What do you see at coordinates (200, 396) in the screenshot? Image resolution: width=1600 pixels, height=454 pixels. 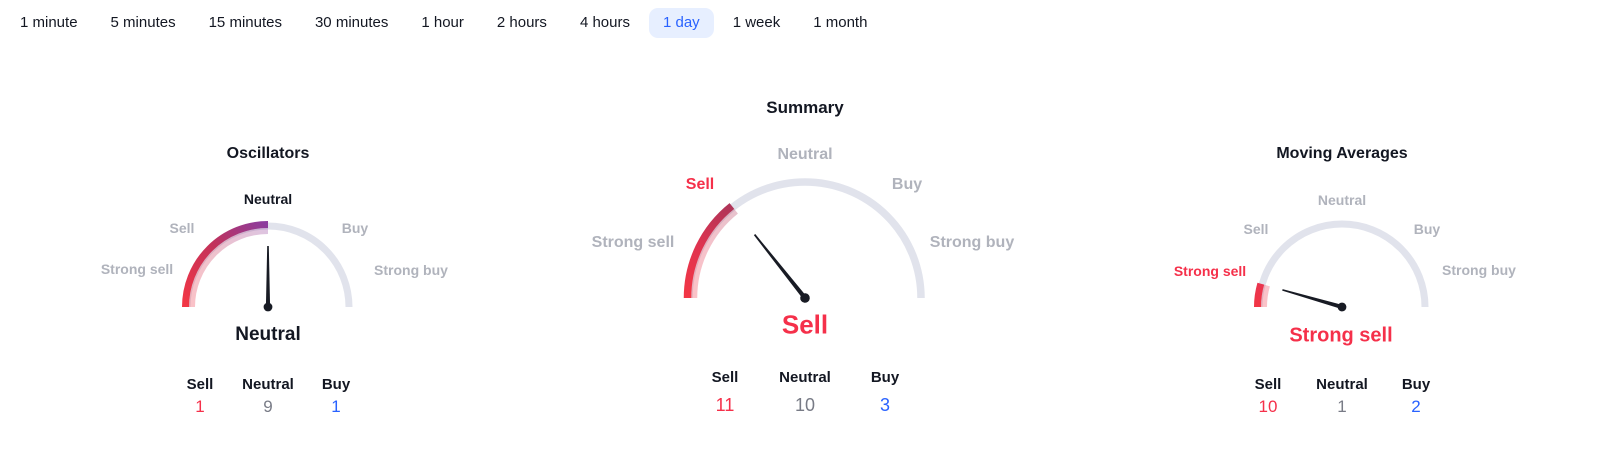 I see `counter-sell: Sell 1` at bounding box center [200, 396].